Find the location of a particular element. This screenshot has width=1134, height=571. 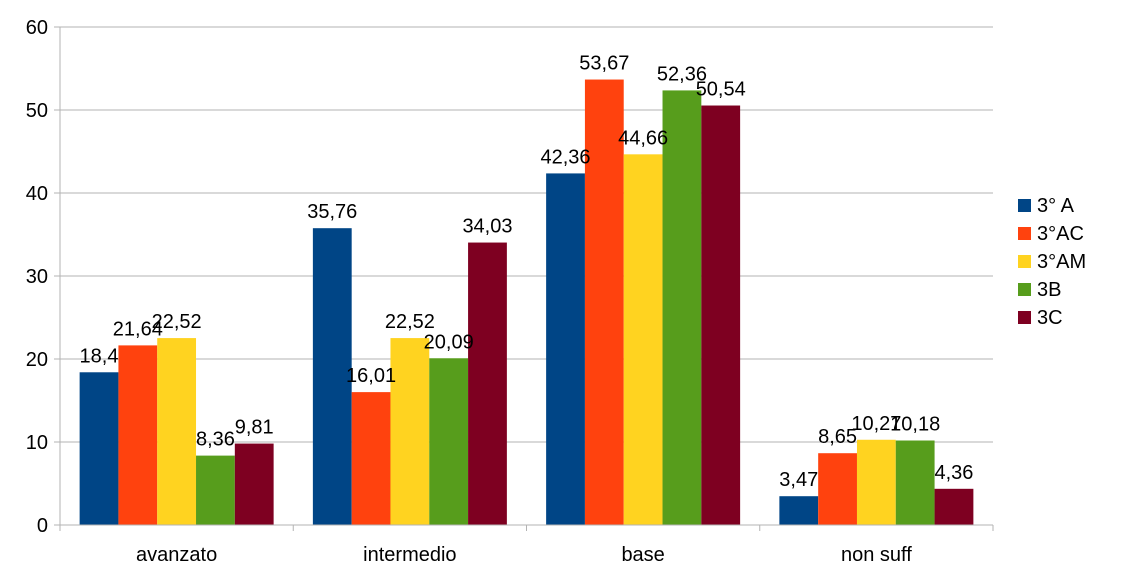

legend-label: 3° A is located at coordinates (1056, 206).